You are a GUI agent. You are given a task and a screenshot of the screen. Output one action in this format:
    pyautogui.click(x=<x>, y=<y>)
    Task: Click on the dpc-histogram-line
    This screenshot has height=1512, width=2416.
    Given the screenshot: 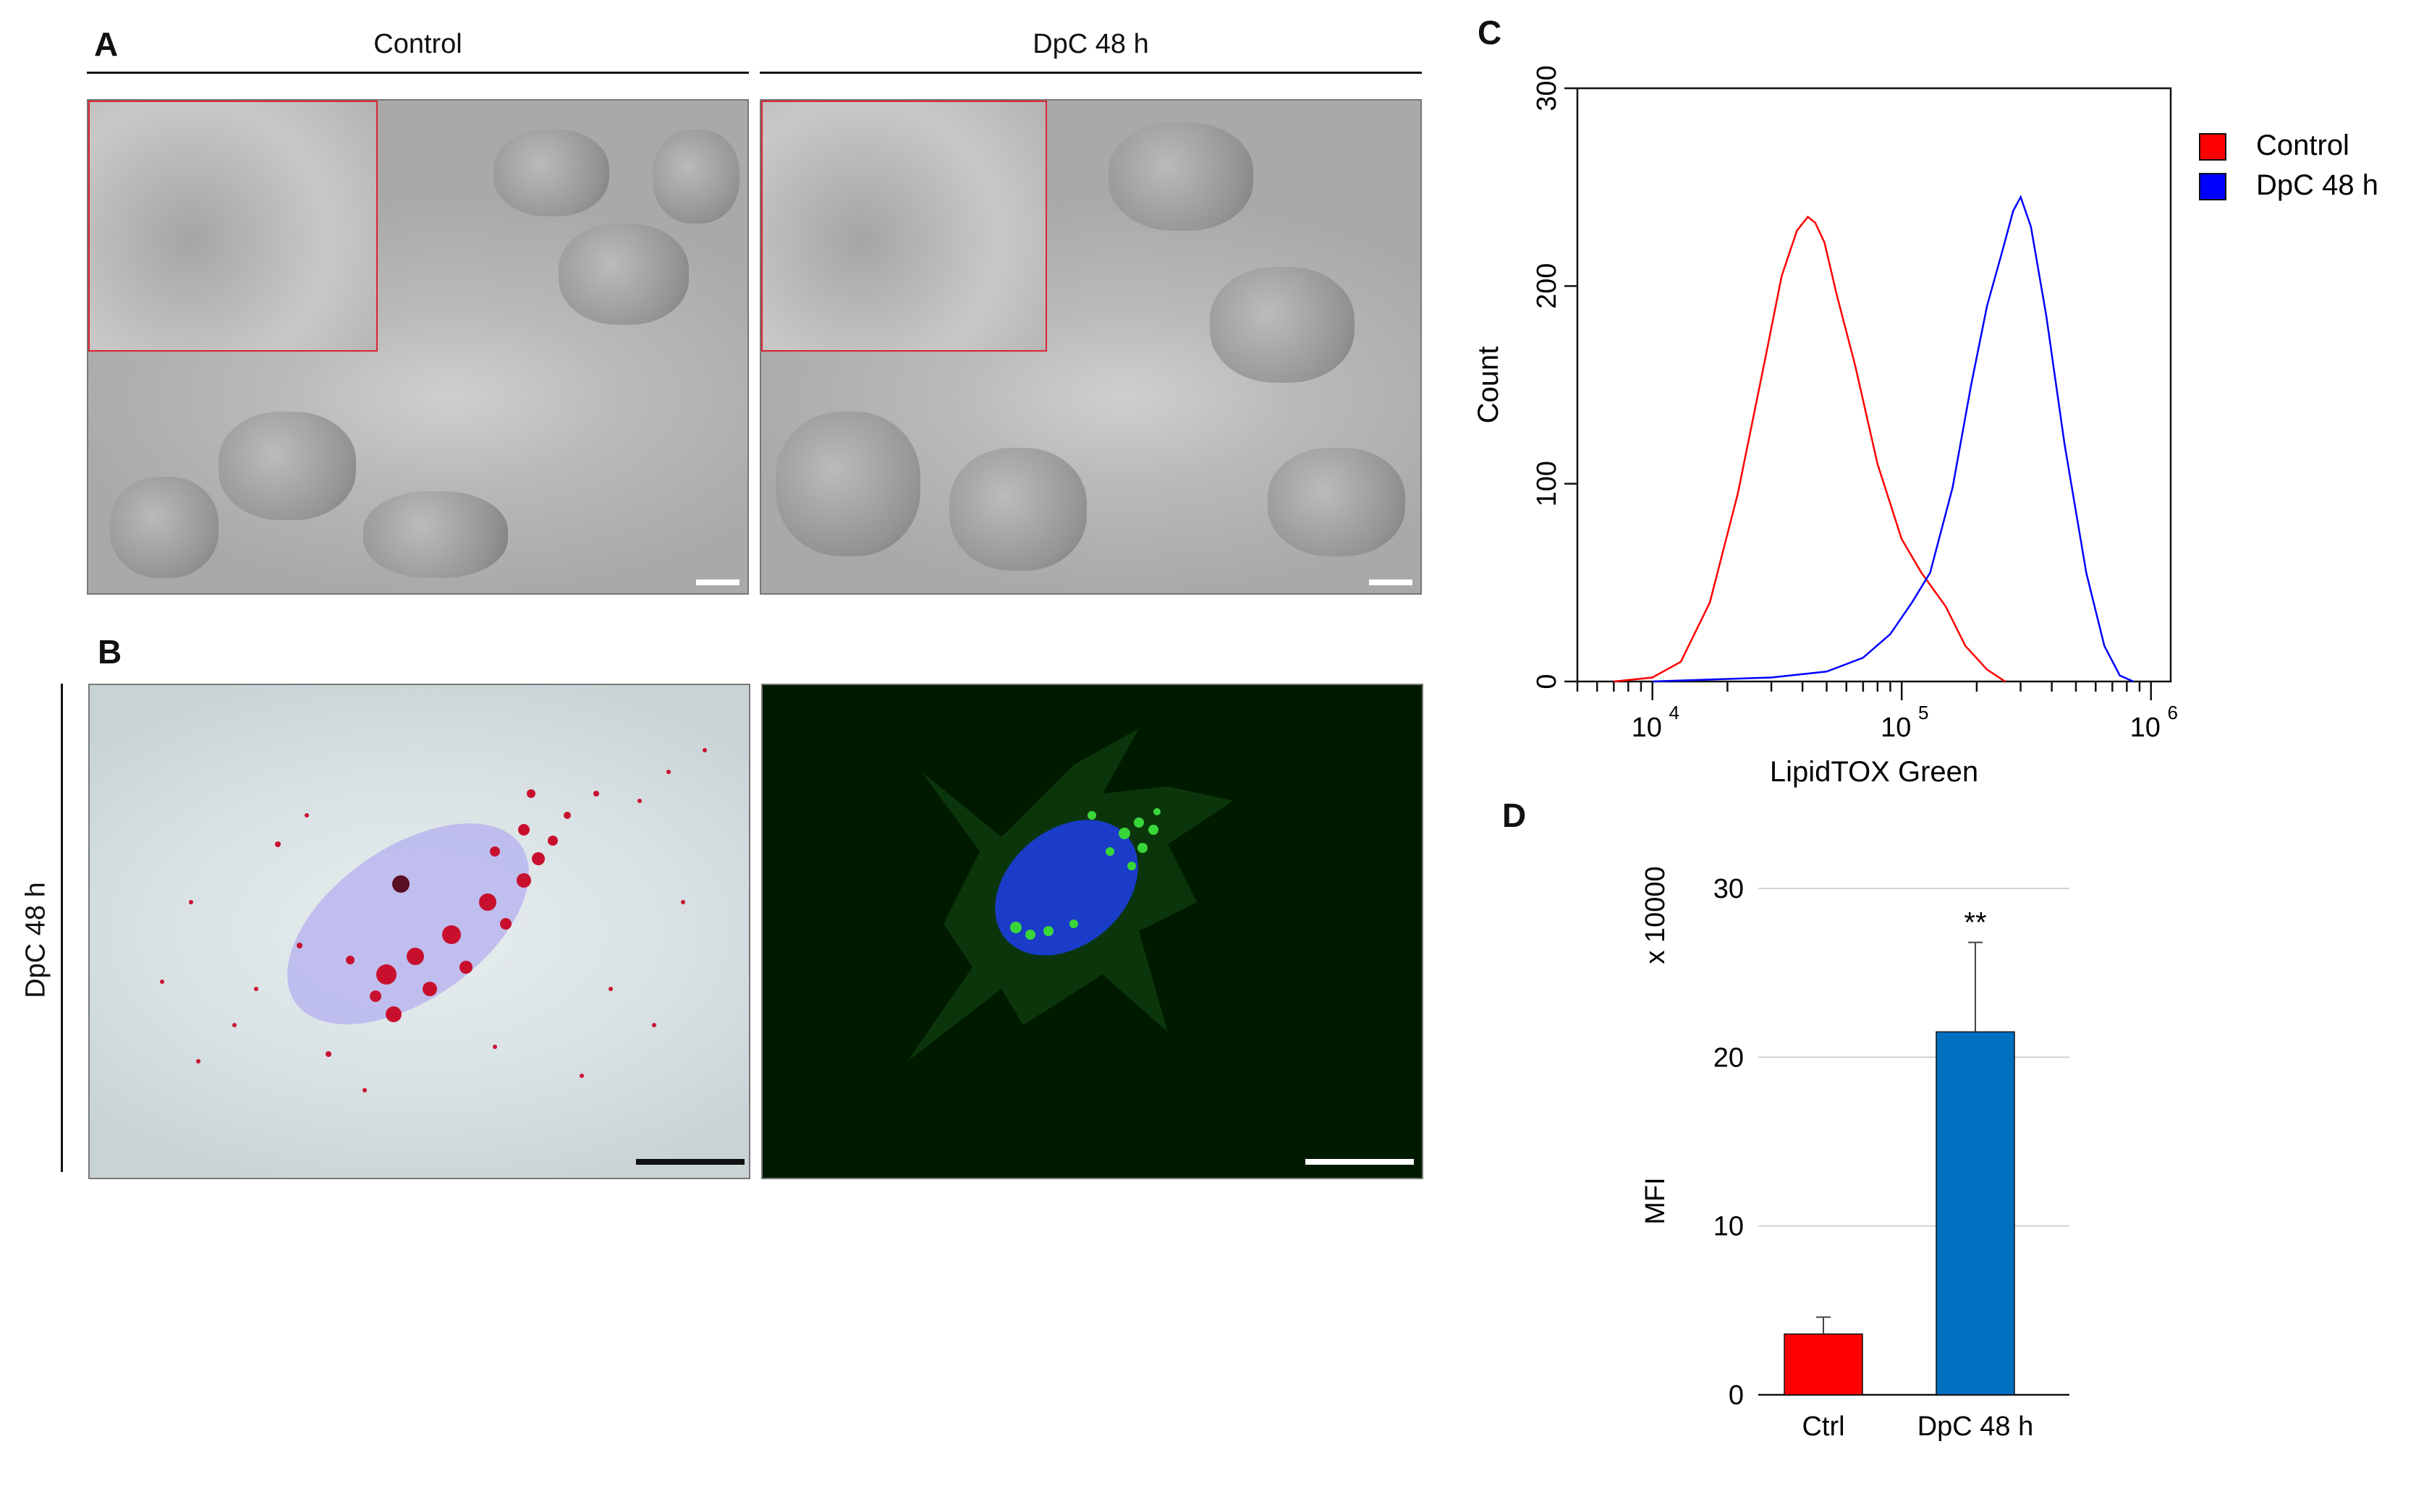 What is the action you would take?
    pyautogui.click(x=1893, y=439)
    